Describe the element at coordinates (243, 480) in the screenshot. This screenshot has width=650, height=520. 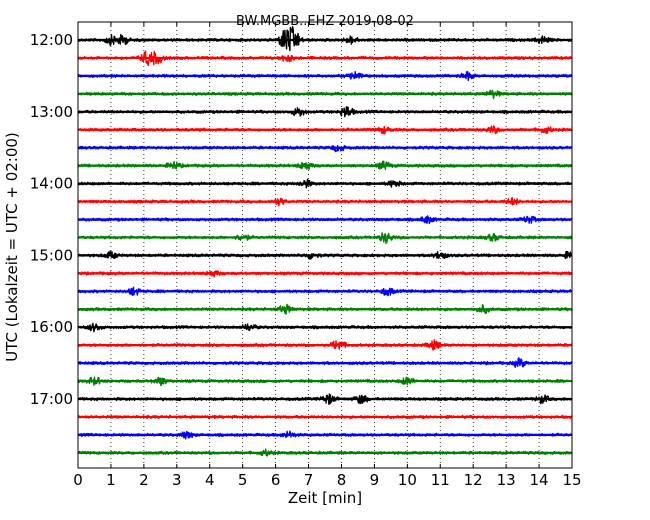
I see `x-tick-label: 5` at that location.